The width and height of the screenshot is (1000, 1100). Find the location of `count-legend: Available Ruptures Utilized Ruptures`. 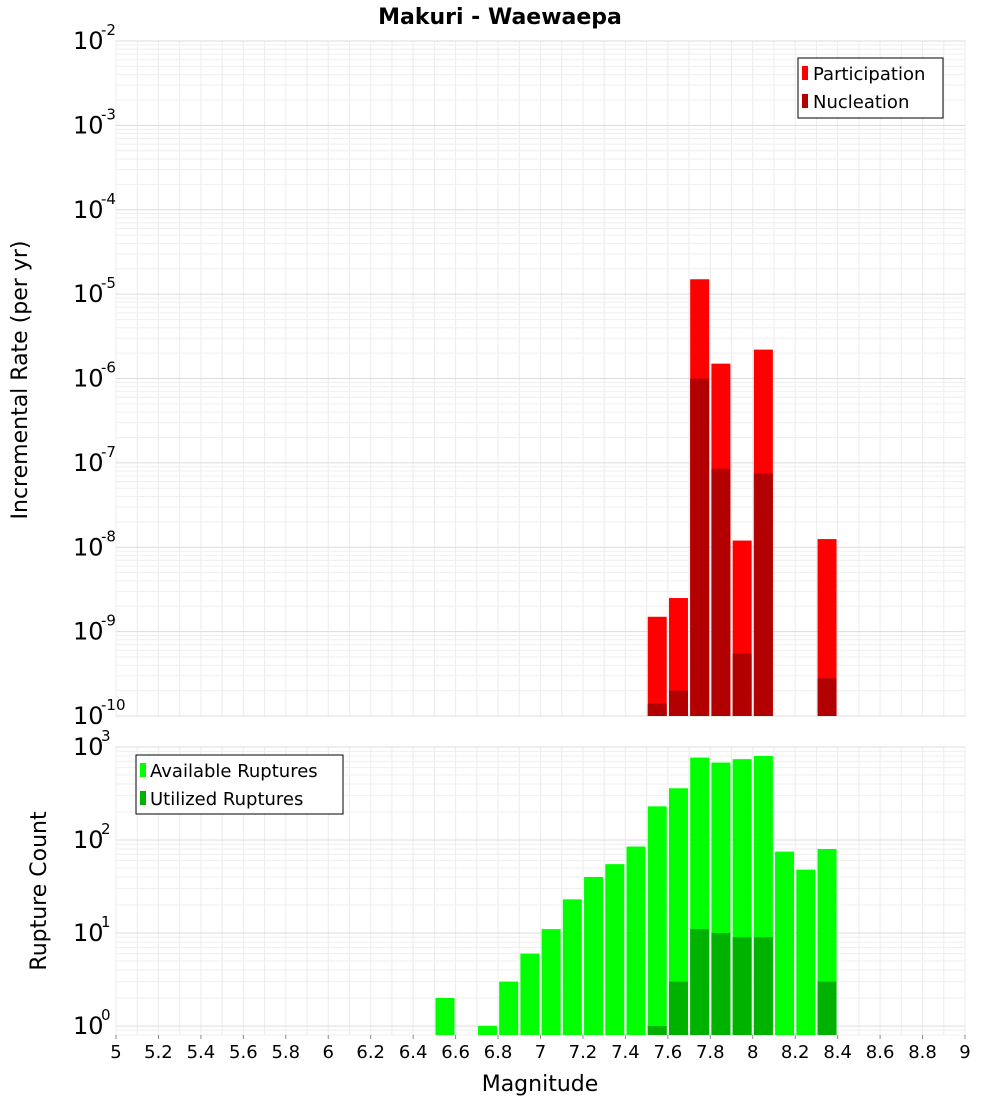

count-legend: Available Ruptures Utilized Ruptures is located at coordinates (239, 784).